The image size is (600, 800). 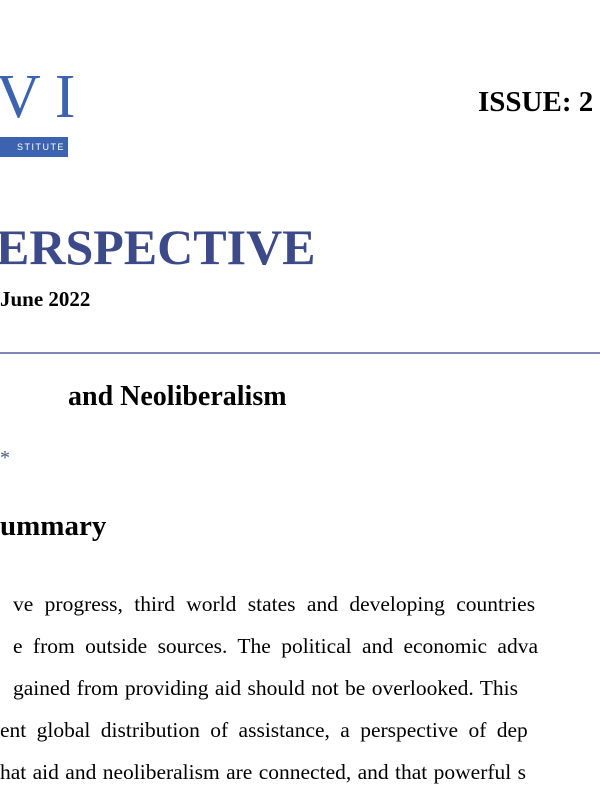 I want to click on series-title: ERSPECTIVE, so click(x=158, y=247).